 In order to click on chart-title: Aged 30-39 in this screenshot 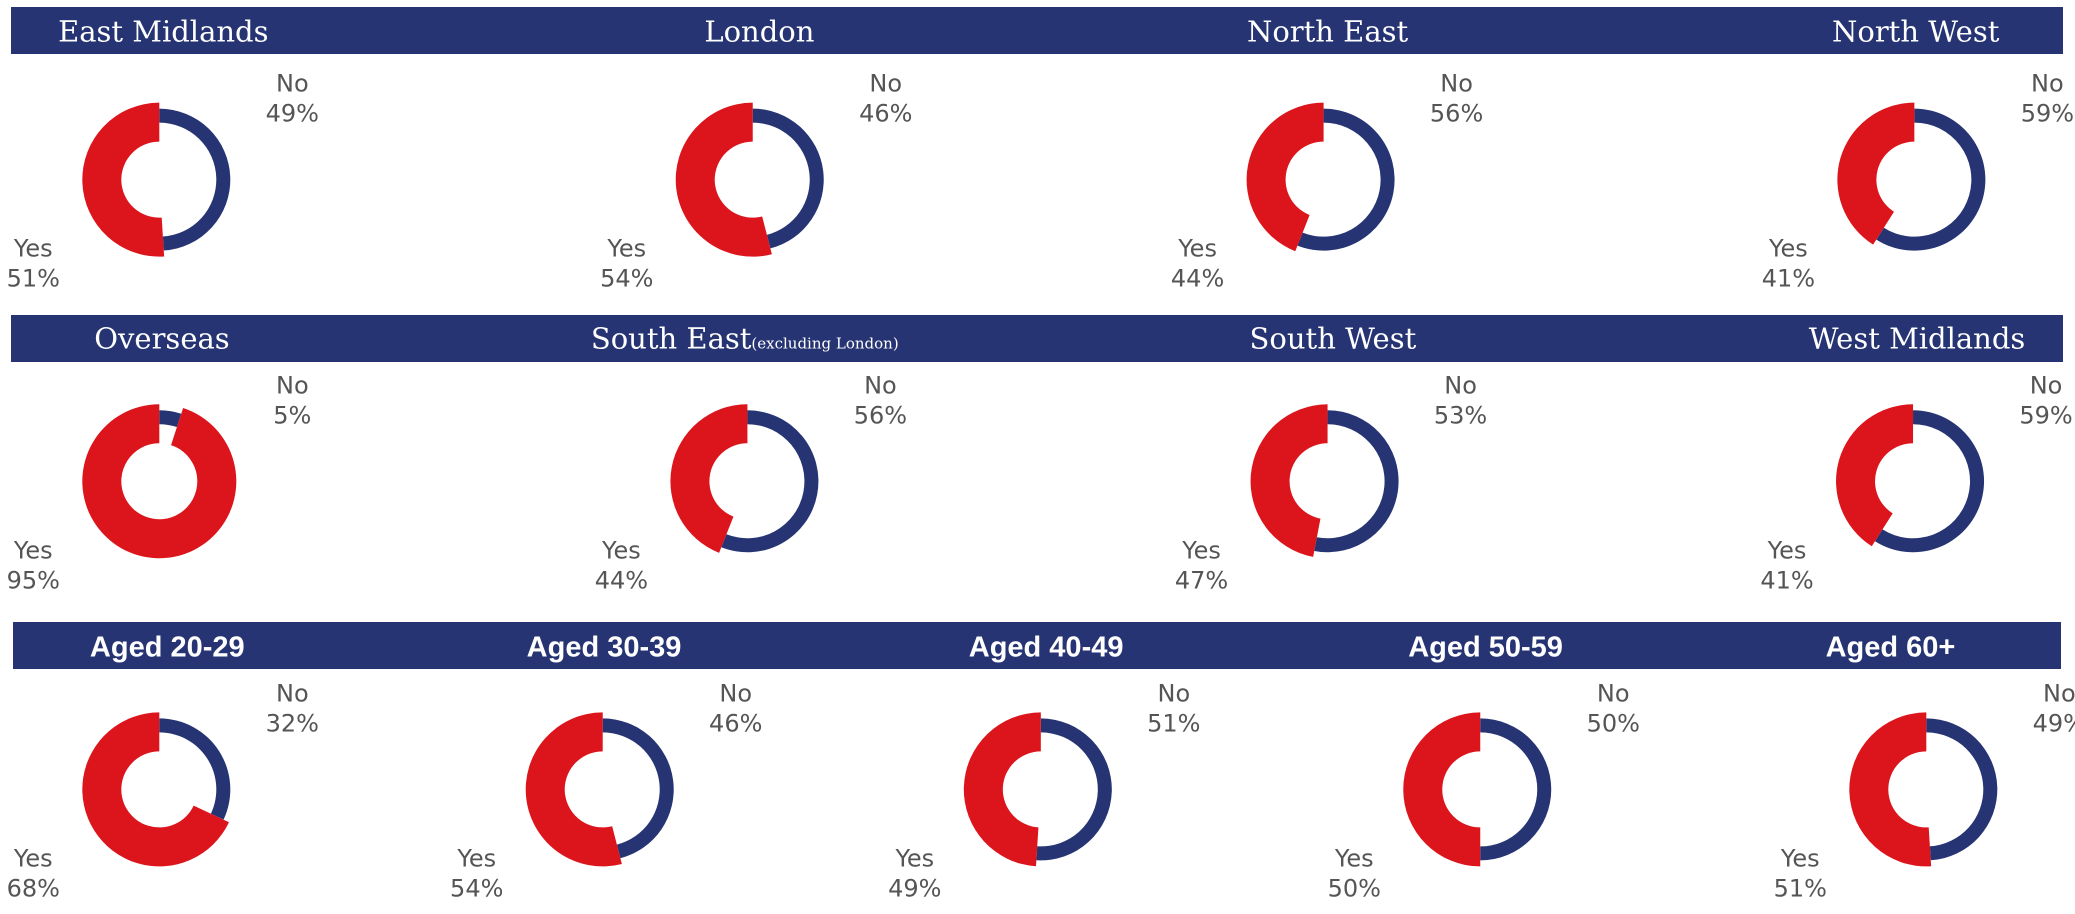, I will do `click(604, 647)`.